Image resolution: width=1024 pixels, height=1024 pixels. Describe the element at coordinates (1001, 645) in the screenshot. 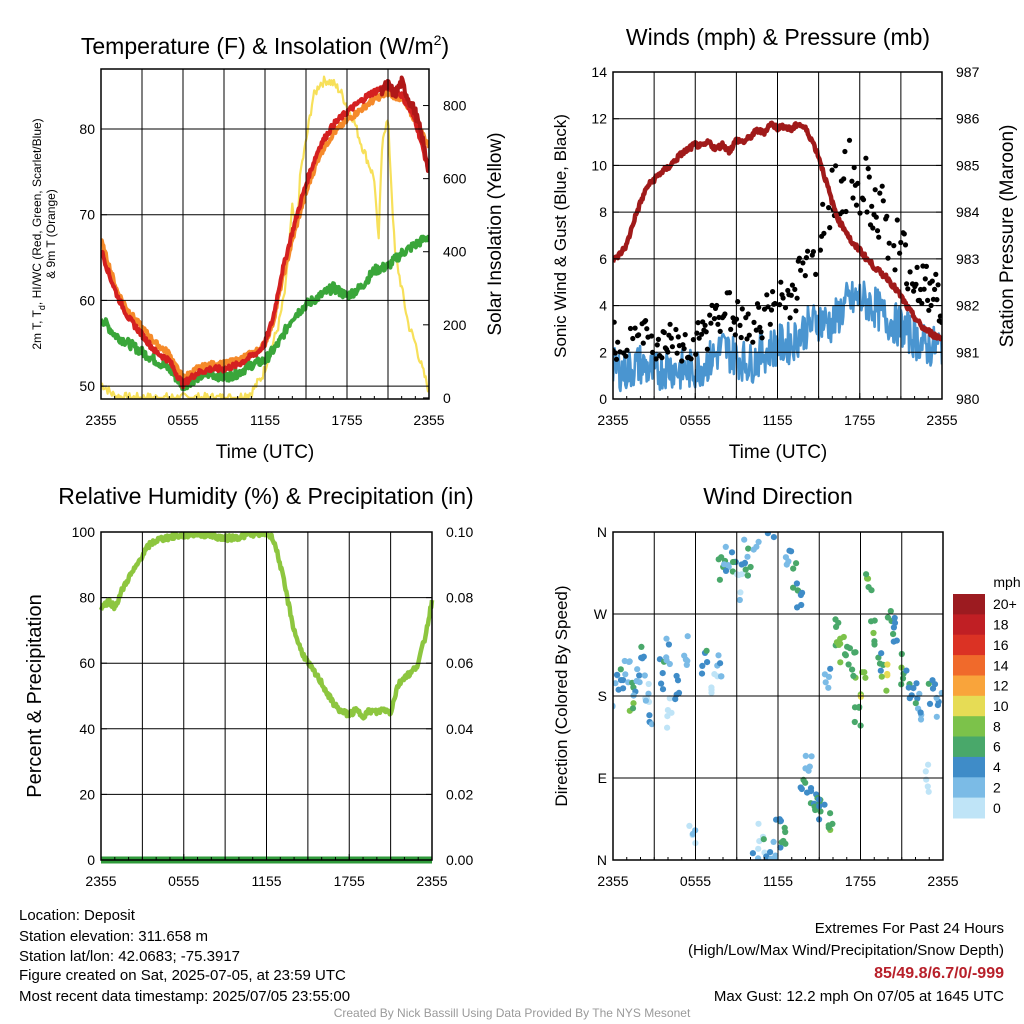

I see `colorbar-label: 16` at that location.